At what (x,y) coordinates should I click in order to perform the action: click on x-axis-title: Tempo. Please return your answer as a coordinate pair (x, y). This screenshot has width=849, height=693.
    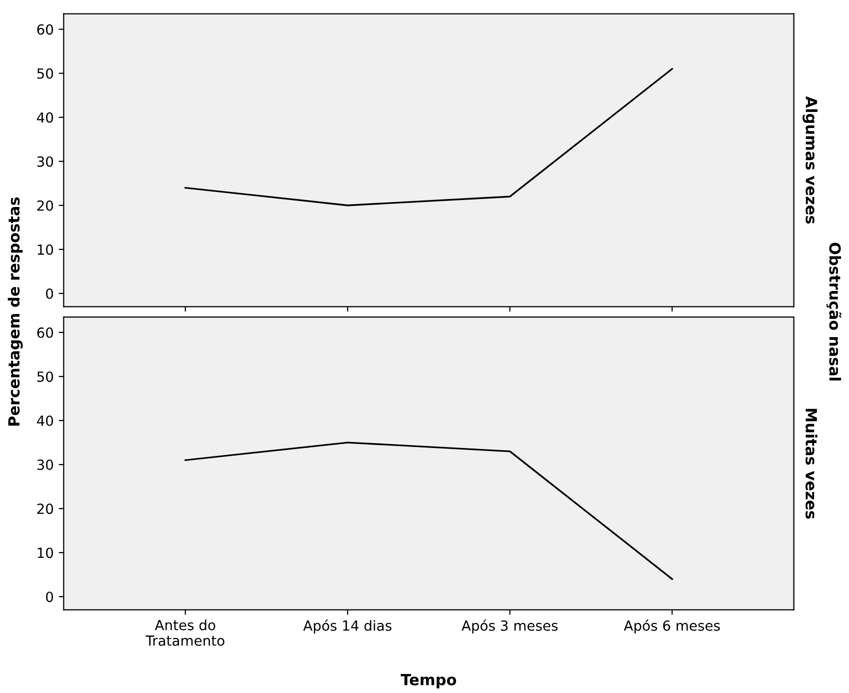
    Looking at the image, I should click on (428, 681).